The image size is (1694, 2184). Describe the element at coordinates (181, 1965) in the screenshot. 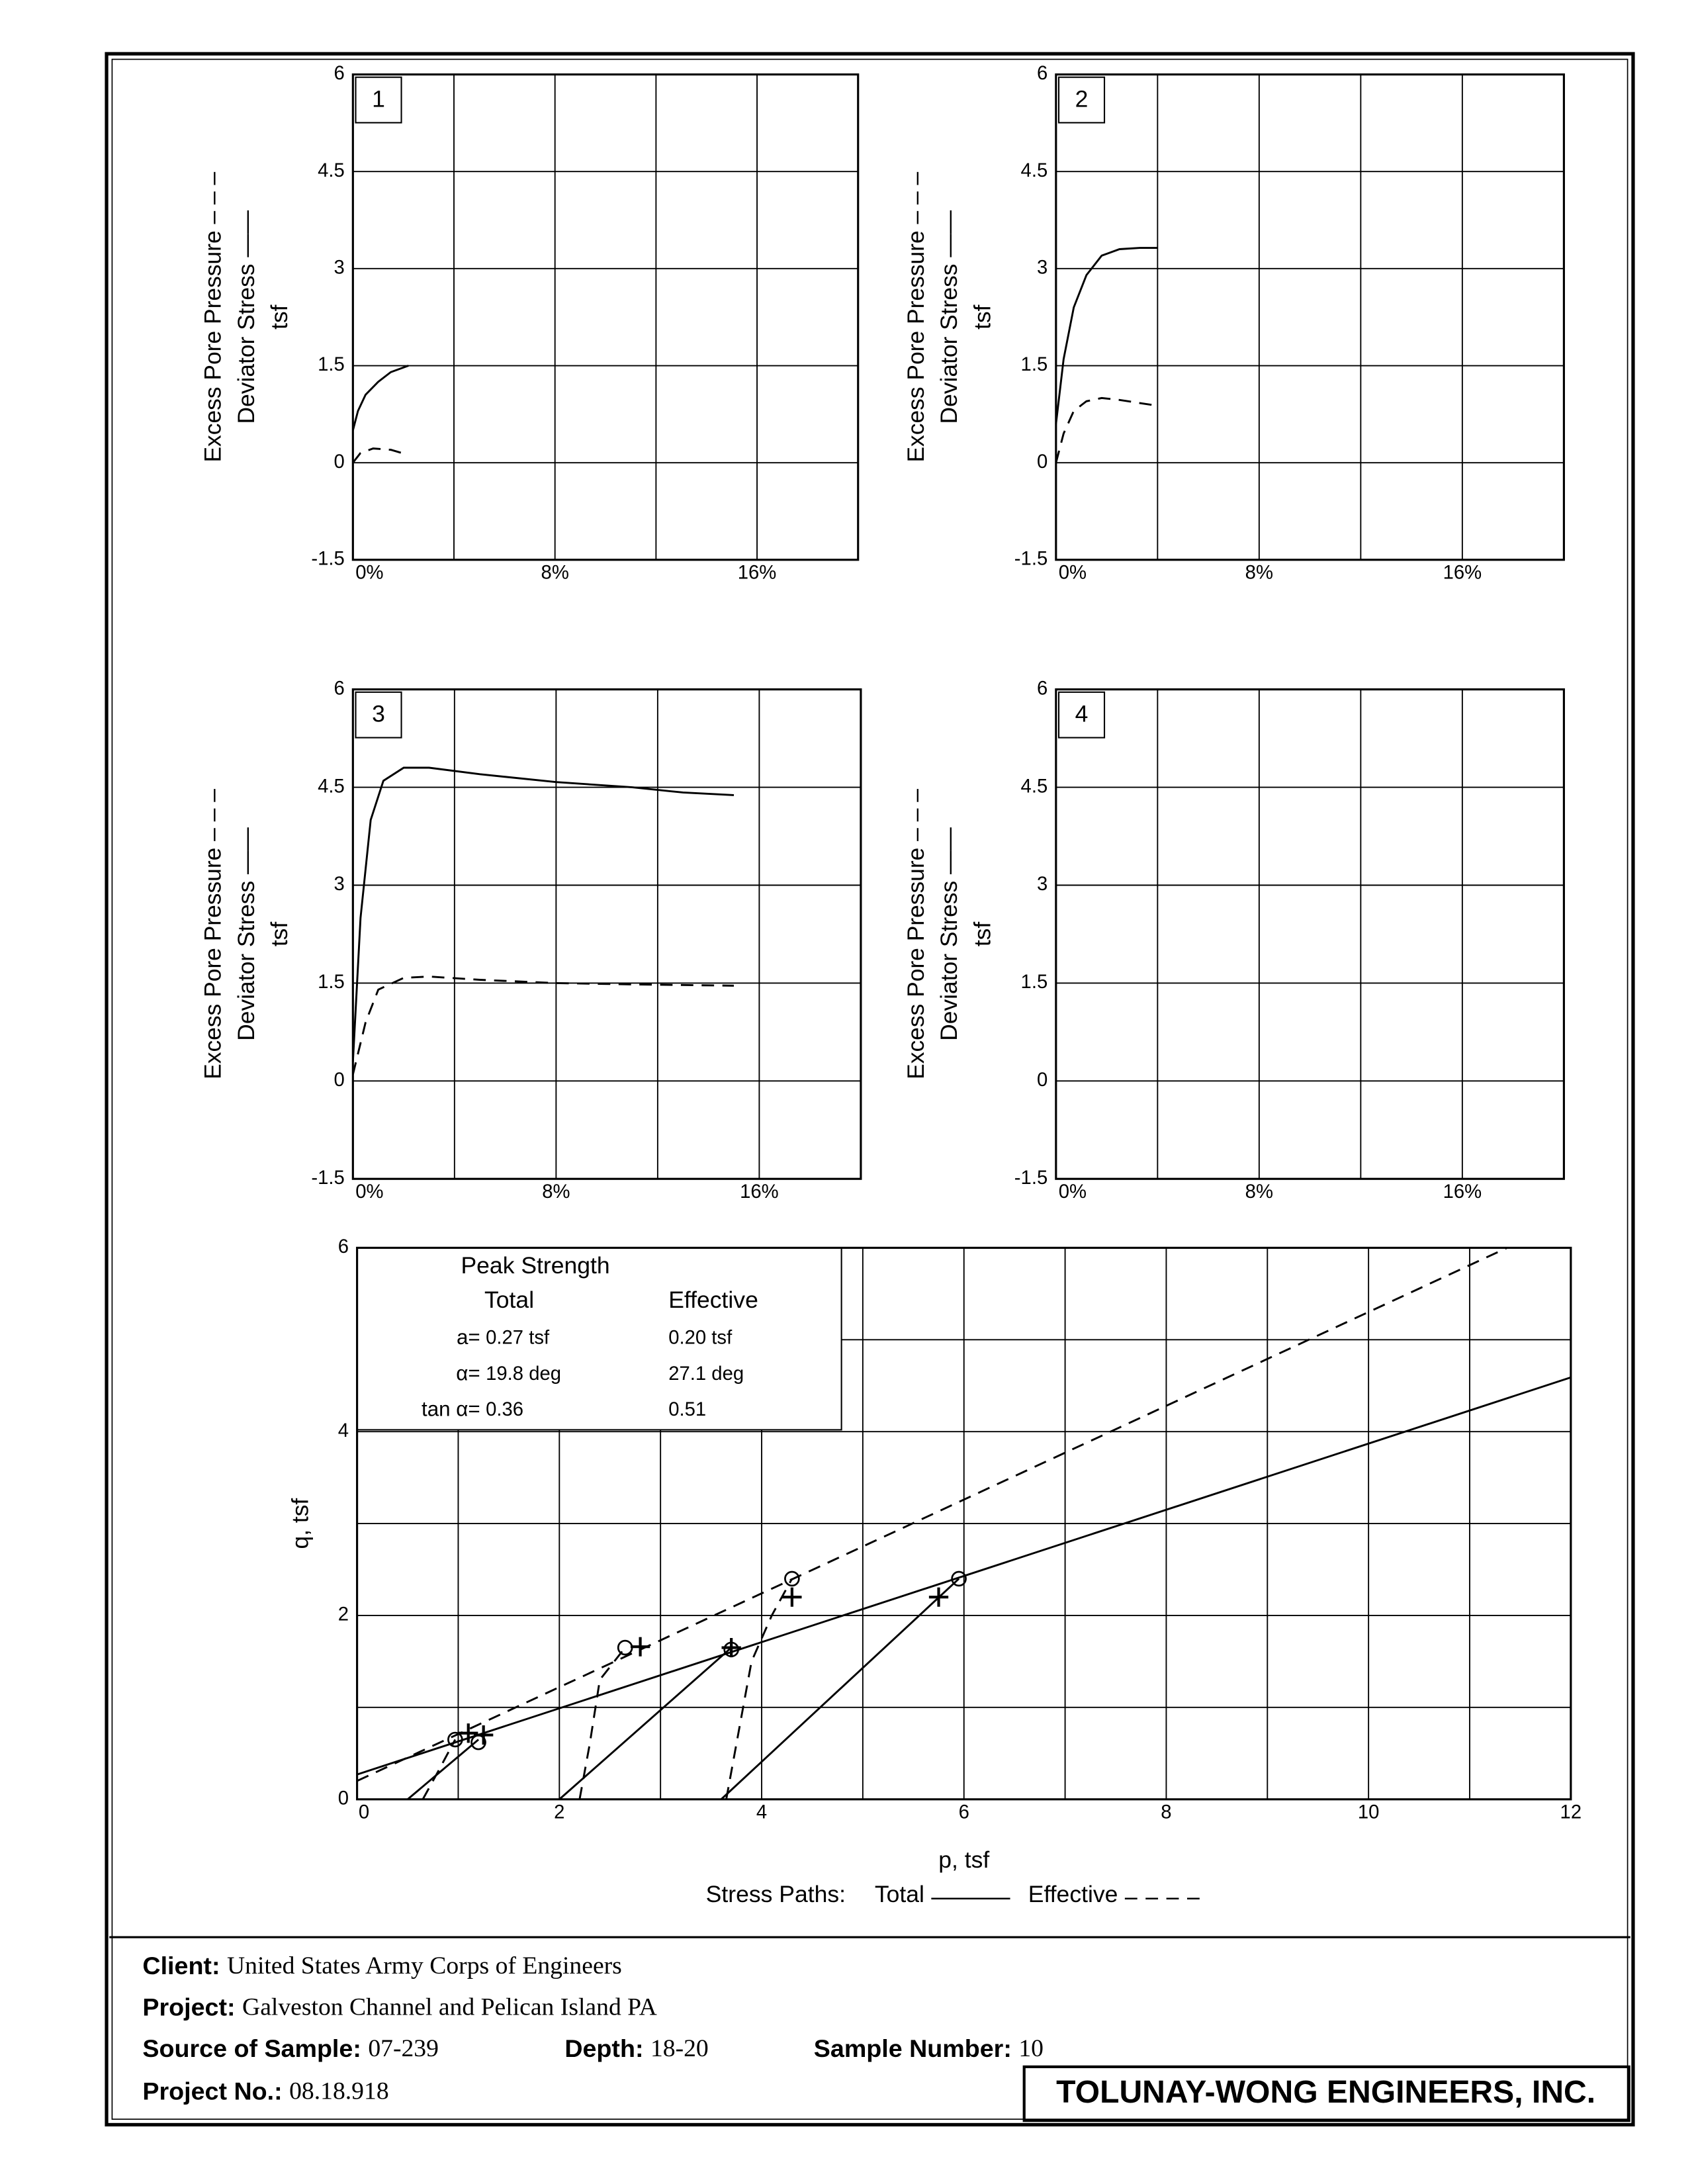

I see `client-label: Client:` at that location.